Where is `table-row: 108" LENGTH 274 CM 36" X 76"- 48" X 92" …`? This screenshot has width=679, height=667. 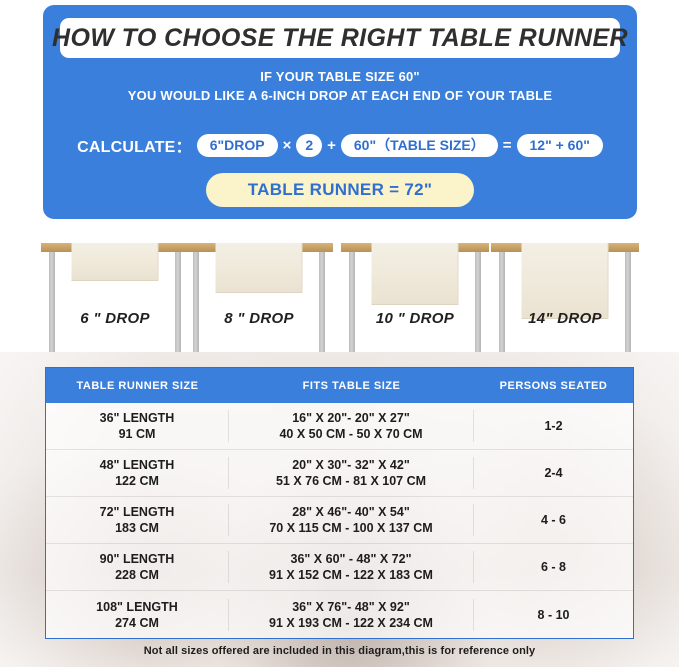 table-row: 108" LENGTH 274 CM 36" X 76"- 48" X 92" … is located at coordinates (339, 614).